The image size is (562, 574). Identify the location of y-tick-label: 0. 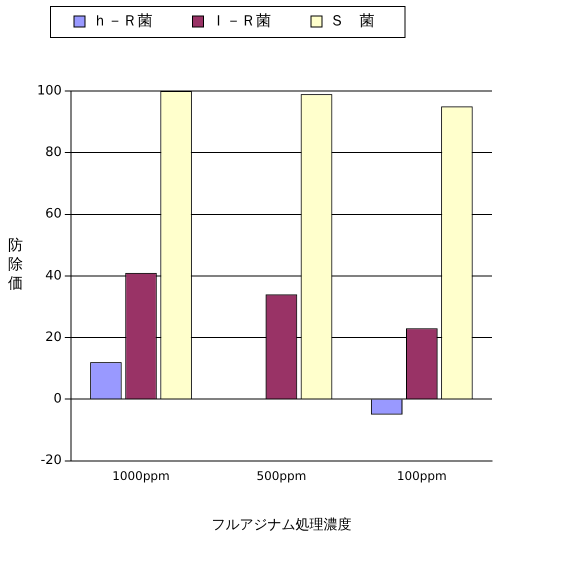
(58, 399).